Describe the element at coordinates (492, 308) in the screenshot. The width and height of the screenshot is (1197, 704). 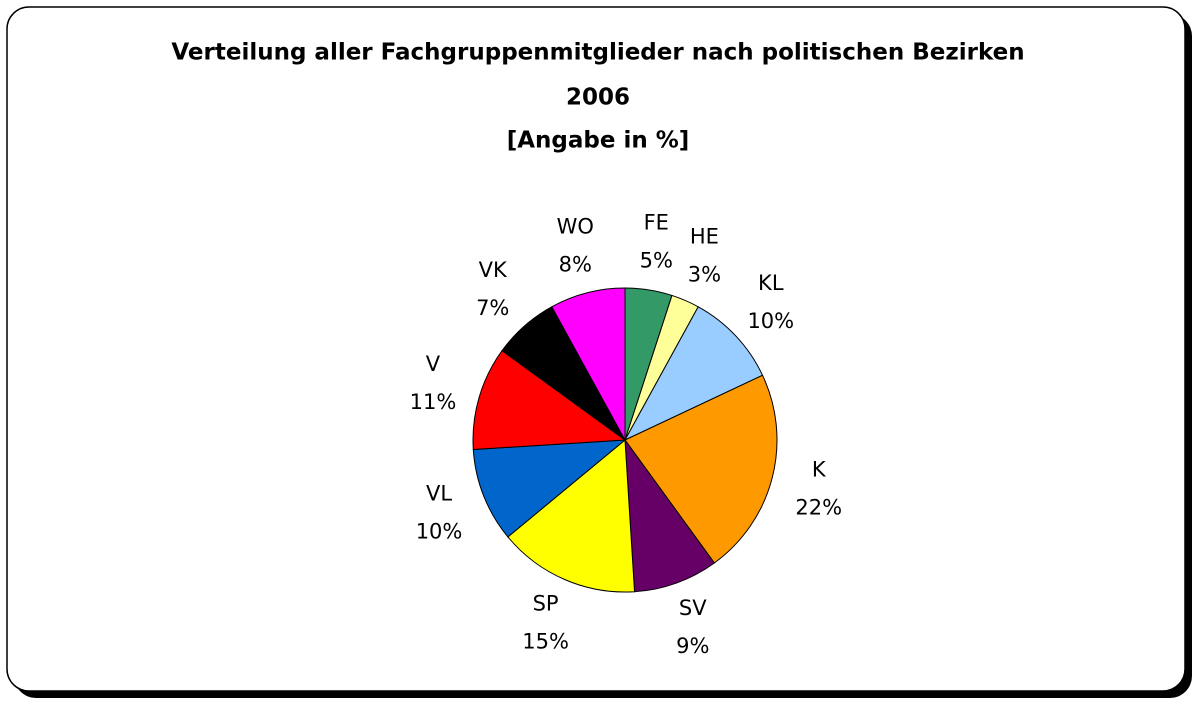
I see `slice-value-label: 7%` at that location.